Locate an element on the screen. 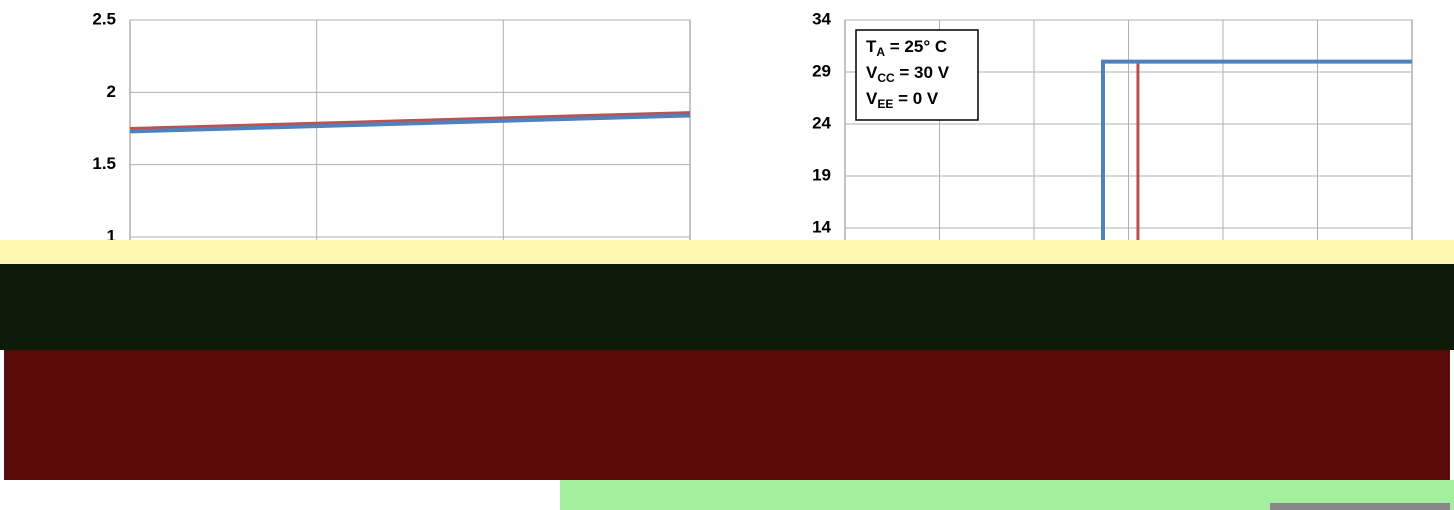 Image resolution: width=1454 pixels, height=510 pixels. y-tick-label: 29 is located at coordinates (821, 70).